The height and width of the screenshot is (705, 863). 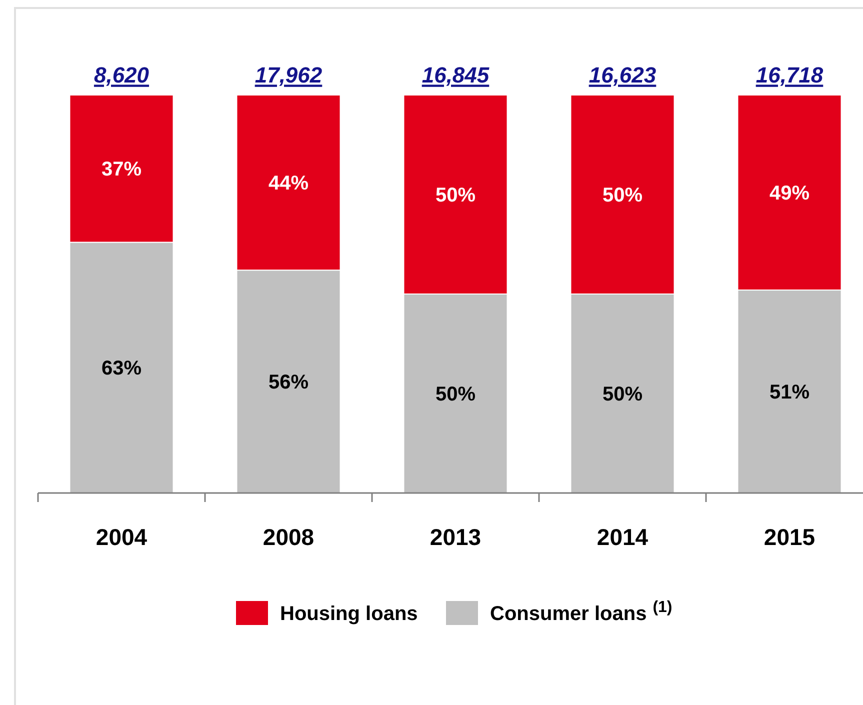 I want to click on data-label: 56%, so click(x=288, y=383).